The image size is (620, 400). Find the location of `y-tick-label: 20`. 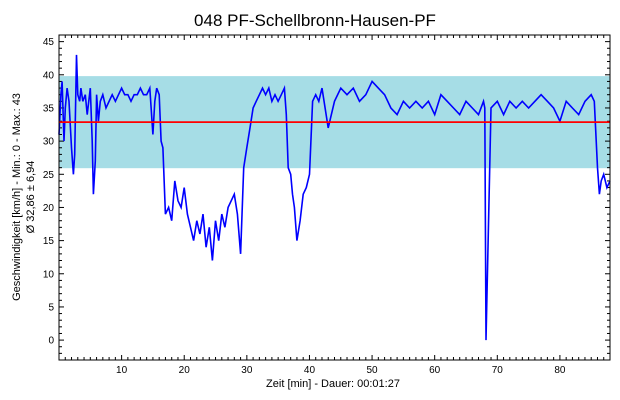

y-tick-label: 20 is located at coordinates (49, 208).